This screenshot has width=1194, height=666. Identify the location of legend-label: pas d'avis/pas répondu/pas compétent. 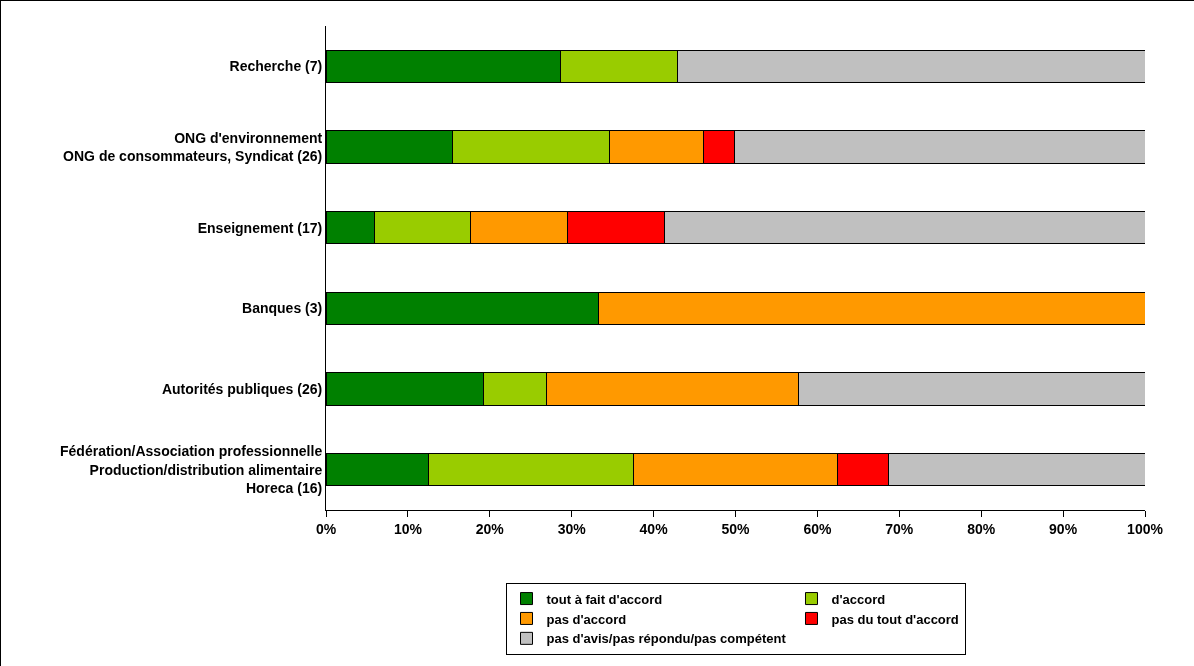
(666, 639).